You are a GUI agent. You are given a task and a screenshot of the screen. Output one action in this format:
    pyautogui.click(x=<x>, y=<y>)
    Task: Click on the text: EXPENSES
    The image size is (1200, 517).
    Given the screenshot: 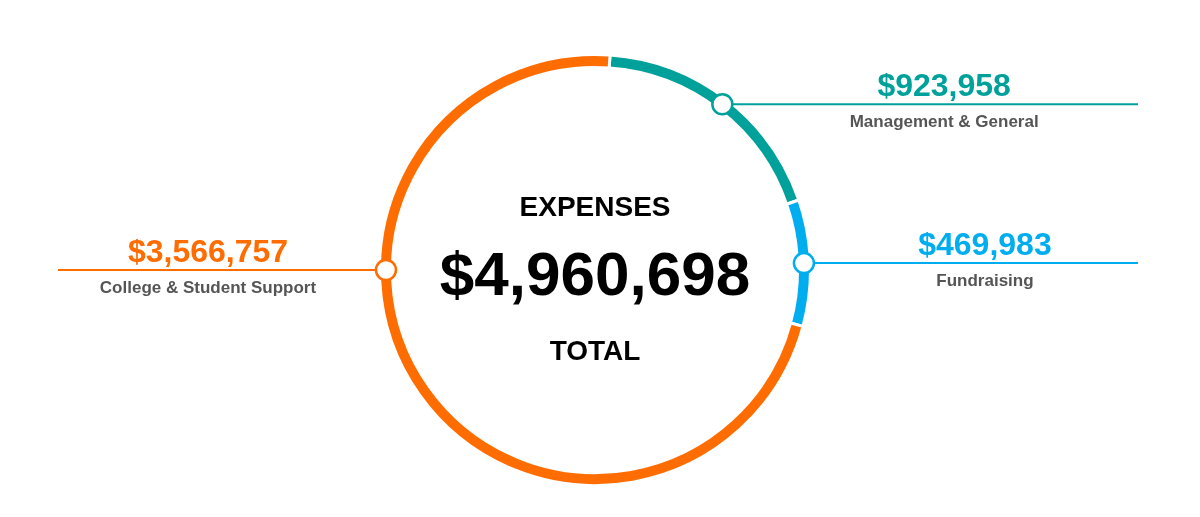 What is the action you would take?
    pyautogui.click(x=595, y=206)
    